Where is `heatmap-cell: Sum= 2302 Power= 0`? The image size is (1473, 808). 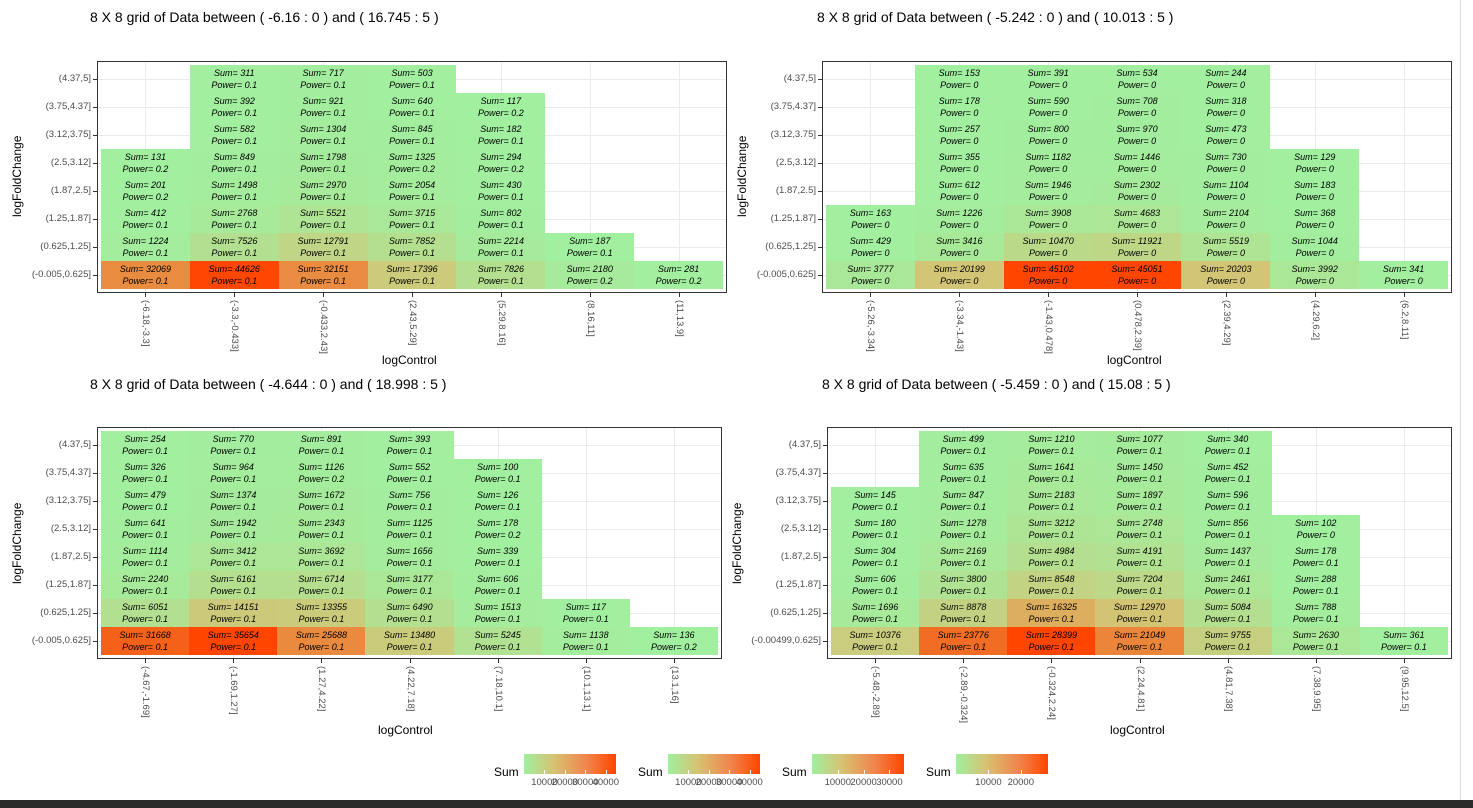
heatmap-cell: Sum= 2302 Power= 0 is located at coordinates (1137, 191).